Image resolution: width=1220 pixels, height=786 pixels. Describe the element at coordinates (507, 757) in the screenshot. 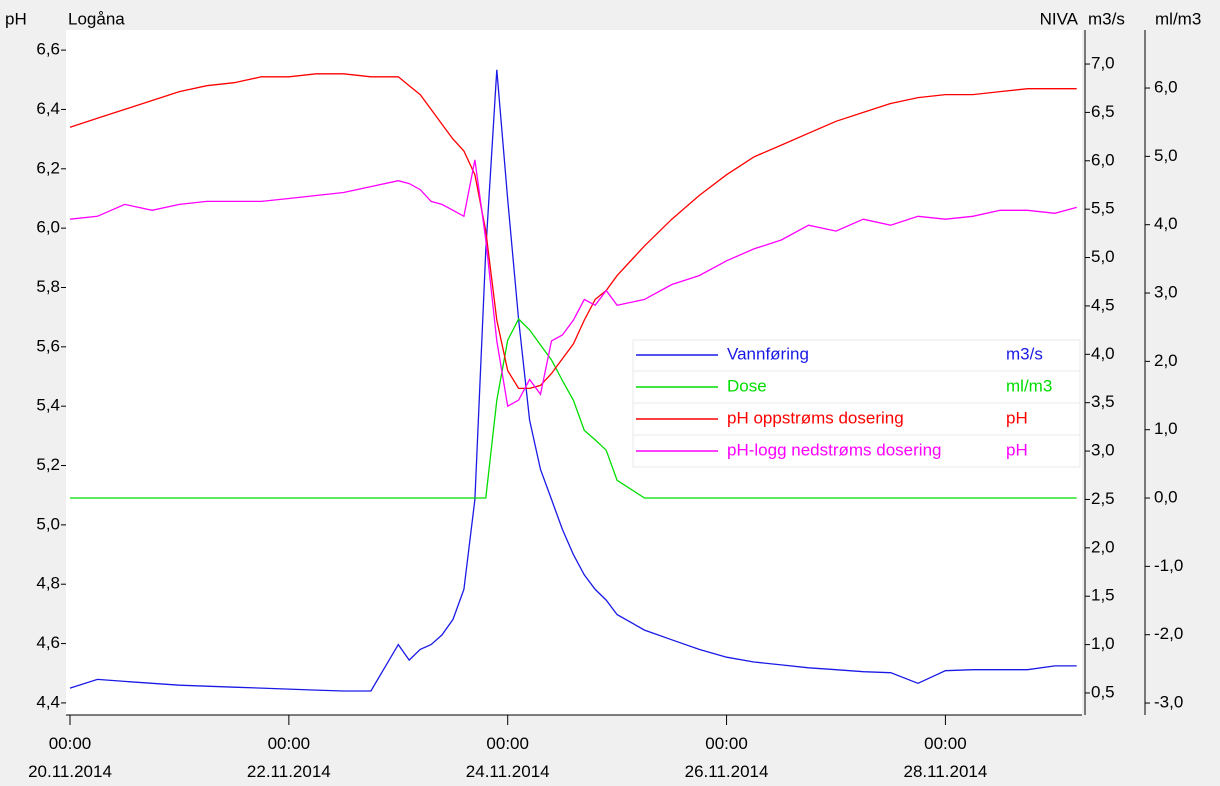

I see `x-tick-label: 00:00 24.11.2014` at that location.